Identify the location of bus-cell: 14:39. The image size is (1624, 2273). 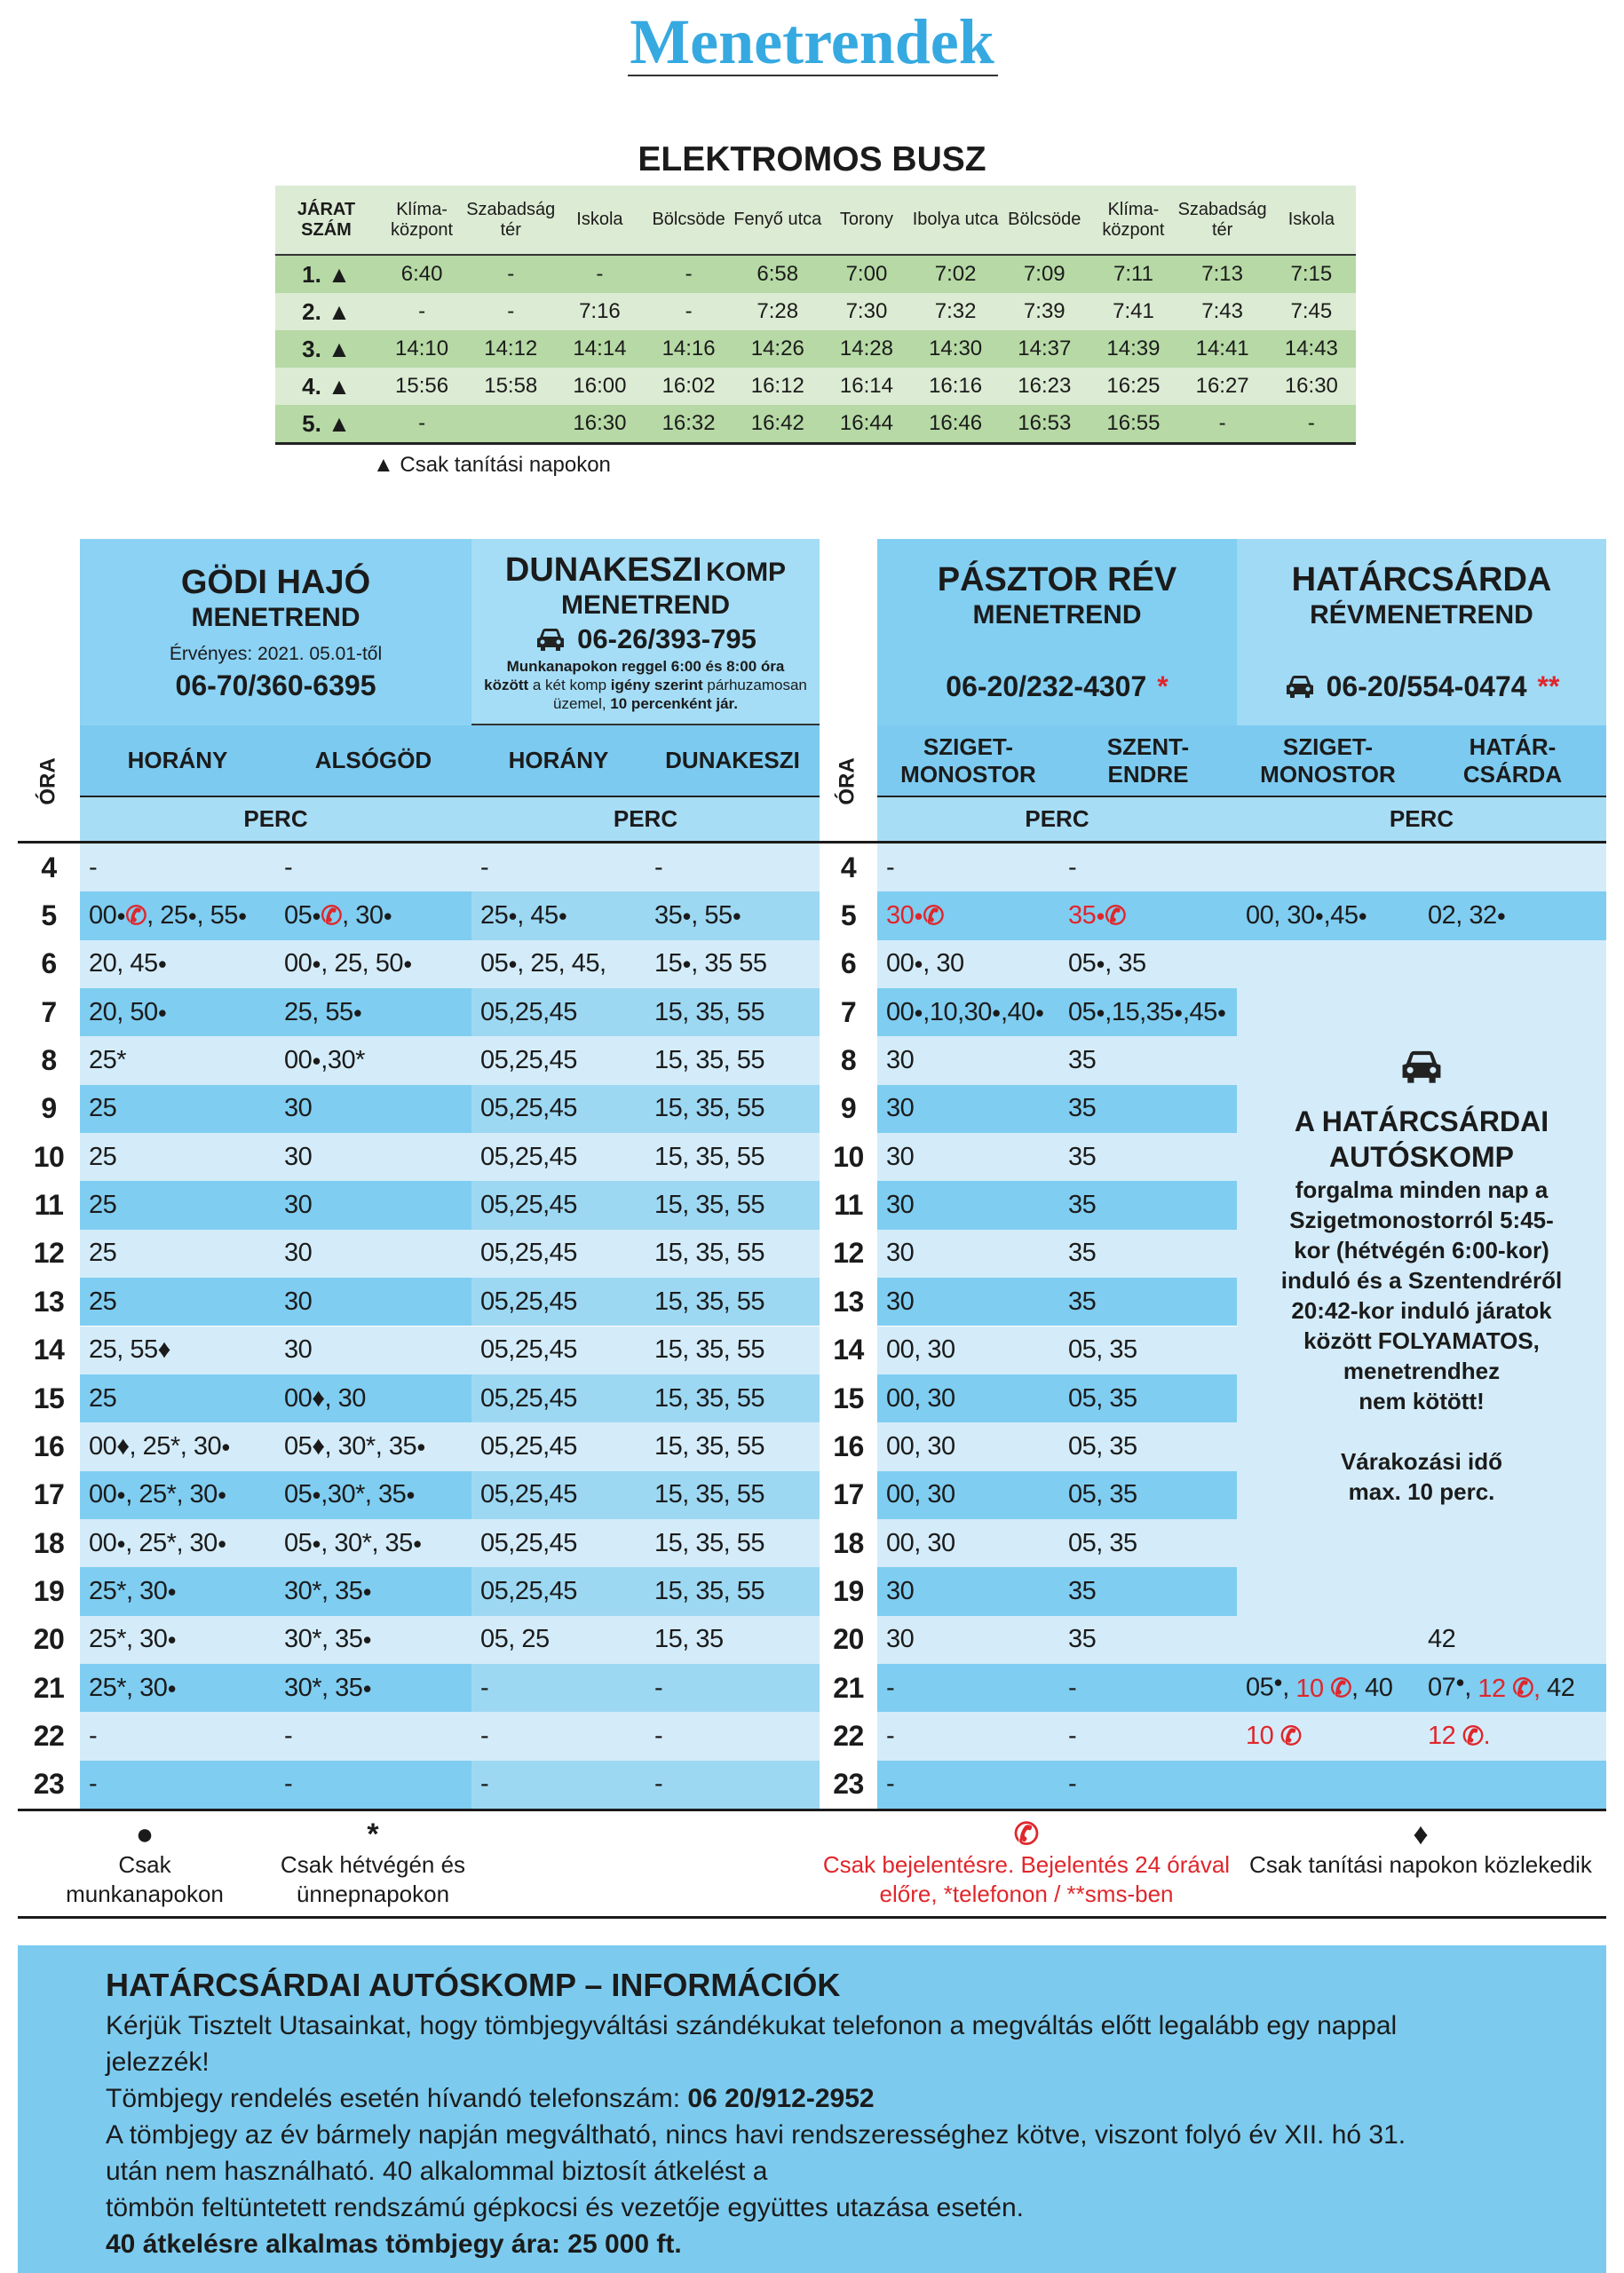
(1133, 349).